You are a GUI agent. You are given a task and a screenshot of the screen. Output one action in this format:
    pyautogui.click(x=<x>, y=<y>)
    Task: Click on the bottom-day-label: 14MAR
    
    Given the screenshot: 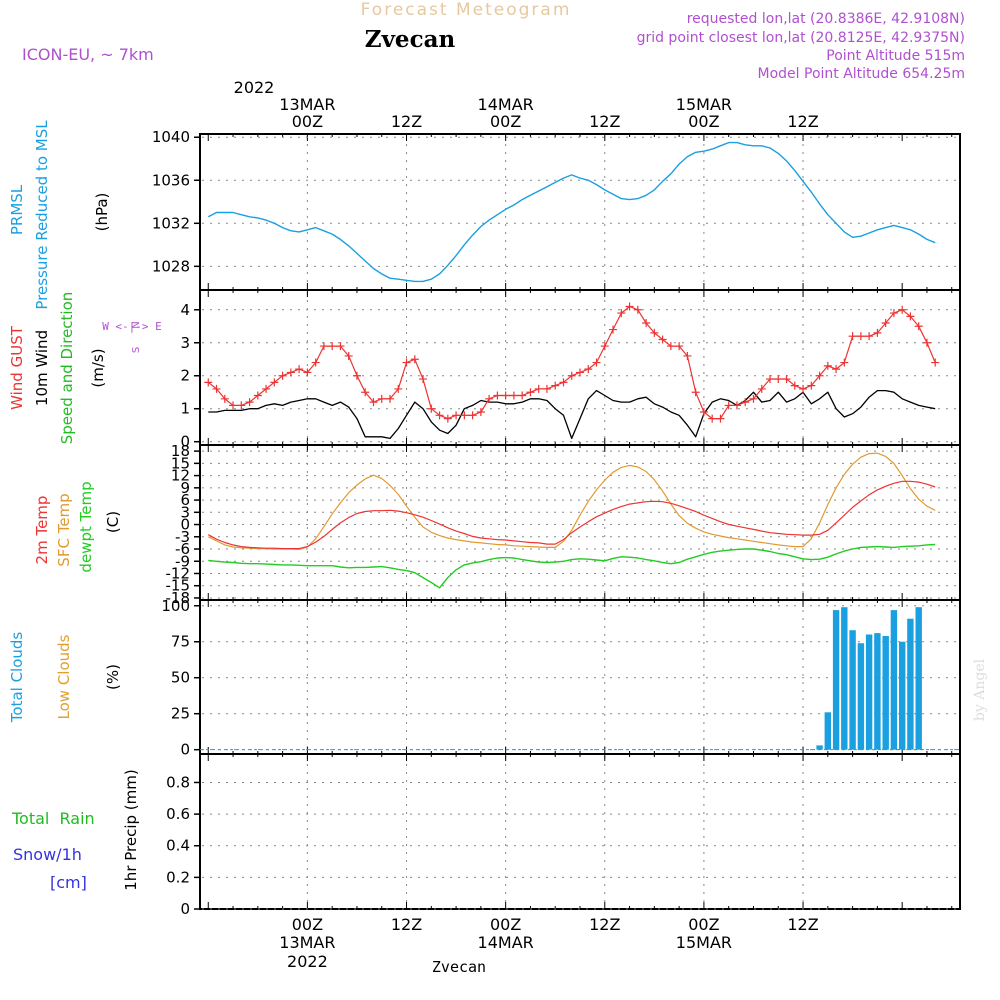 What is the action you would take?
    pyautogui.click(x=506, y=942)
    